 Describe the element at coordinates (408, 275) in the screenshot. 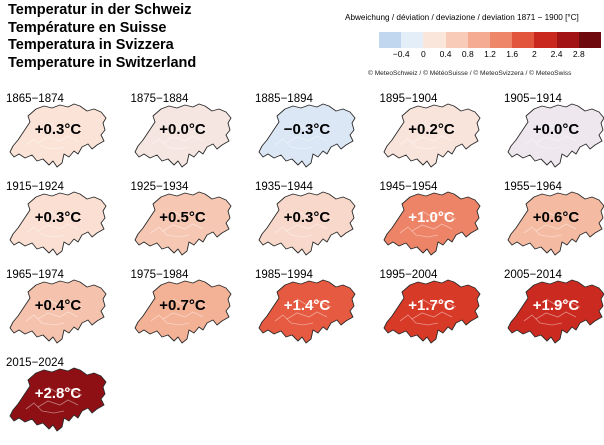

I see `period-label: 1995−2004` at that location.